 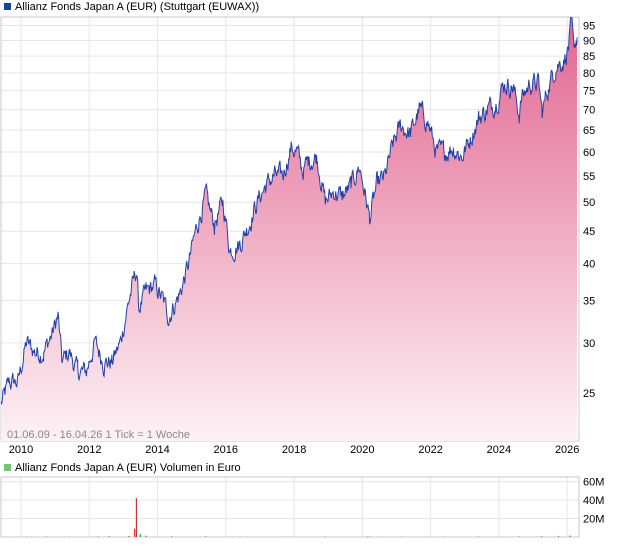 I want to click on price-x-tick-label: 2020, so click(x=362, y=450).